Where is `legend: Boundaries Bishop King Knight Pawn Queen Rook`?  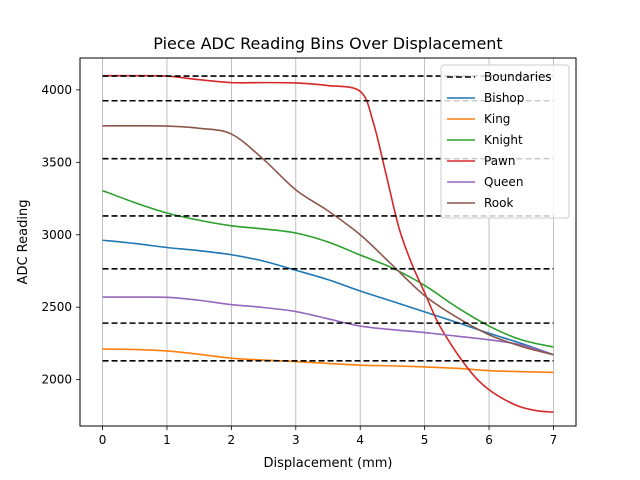
legend: Boundaries Bishop King Knight Pawn Queen Rook is located at coordinates (505, 141).